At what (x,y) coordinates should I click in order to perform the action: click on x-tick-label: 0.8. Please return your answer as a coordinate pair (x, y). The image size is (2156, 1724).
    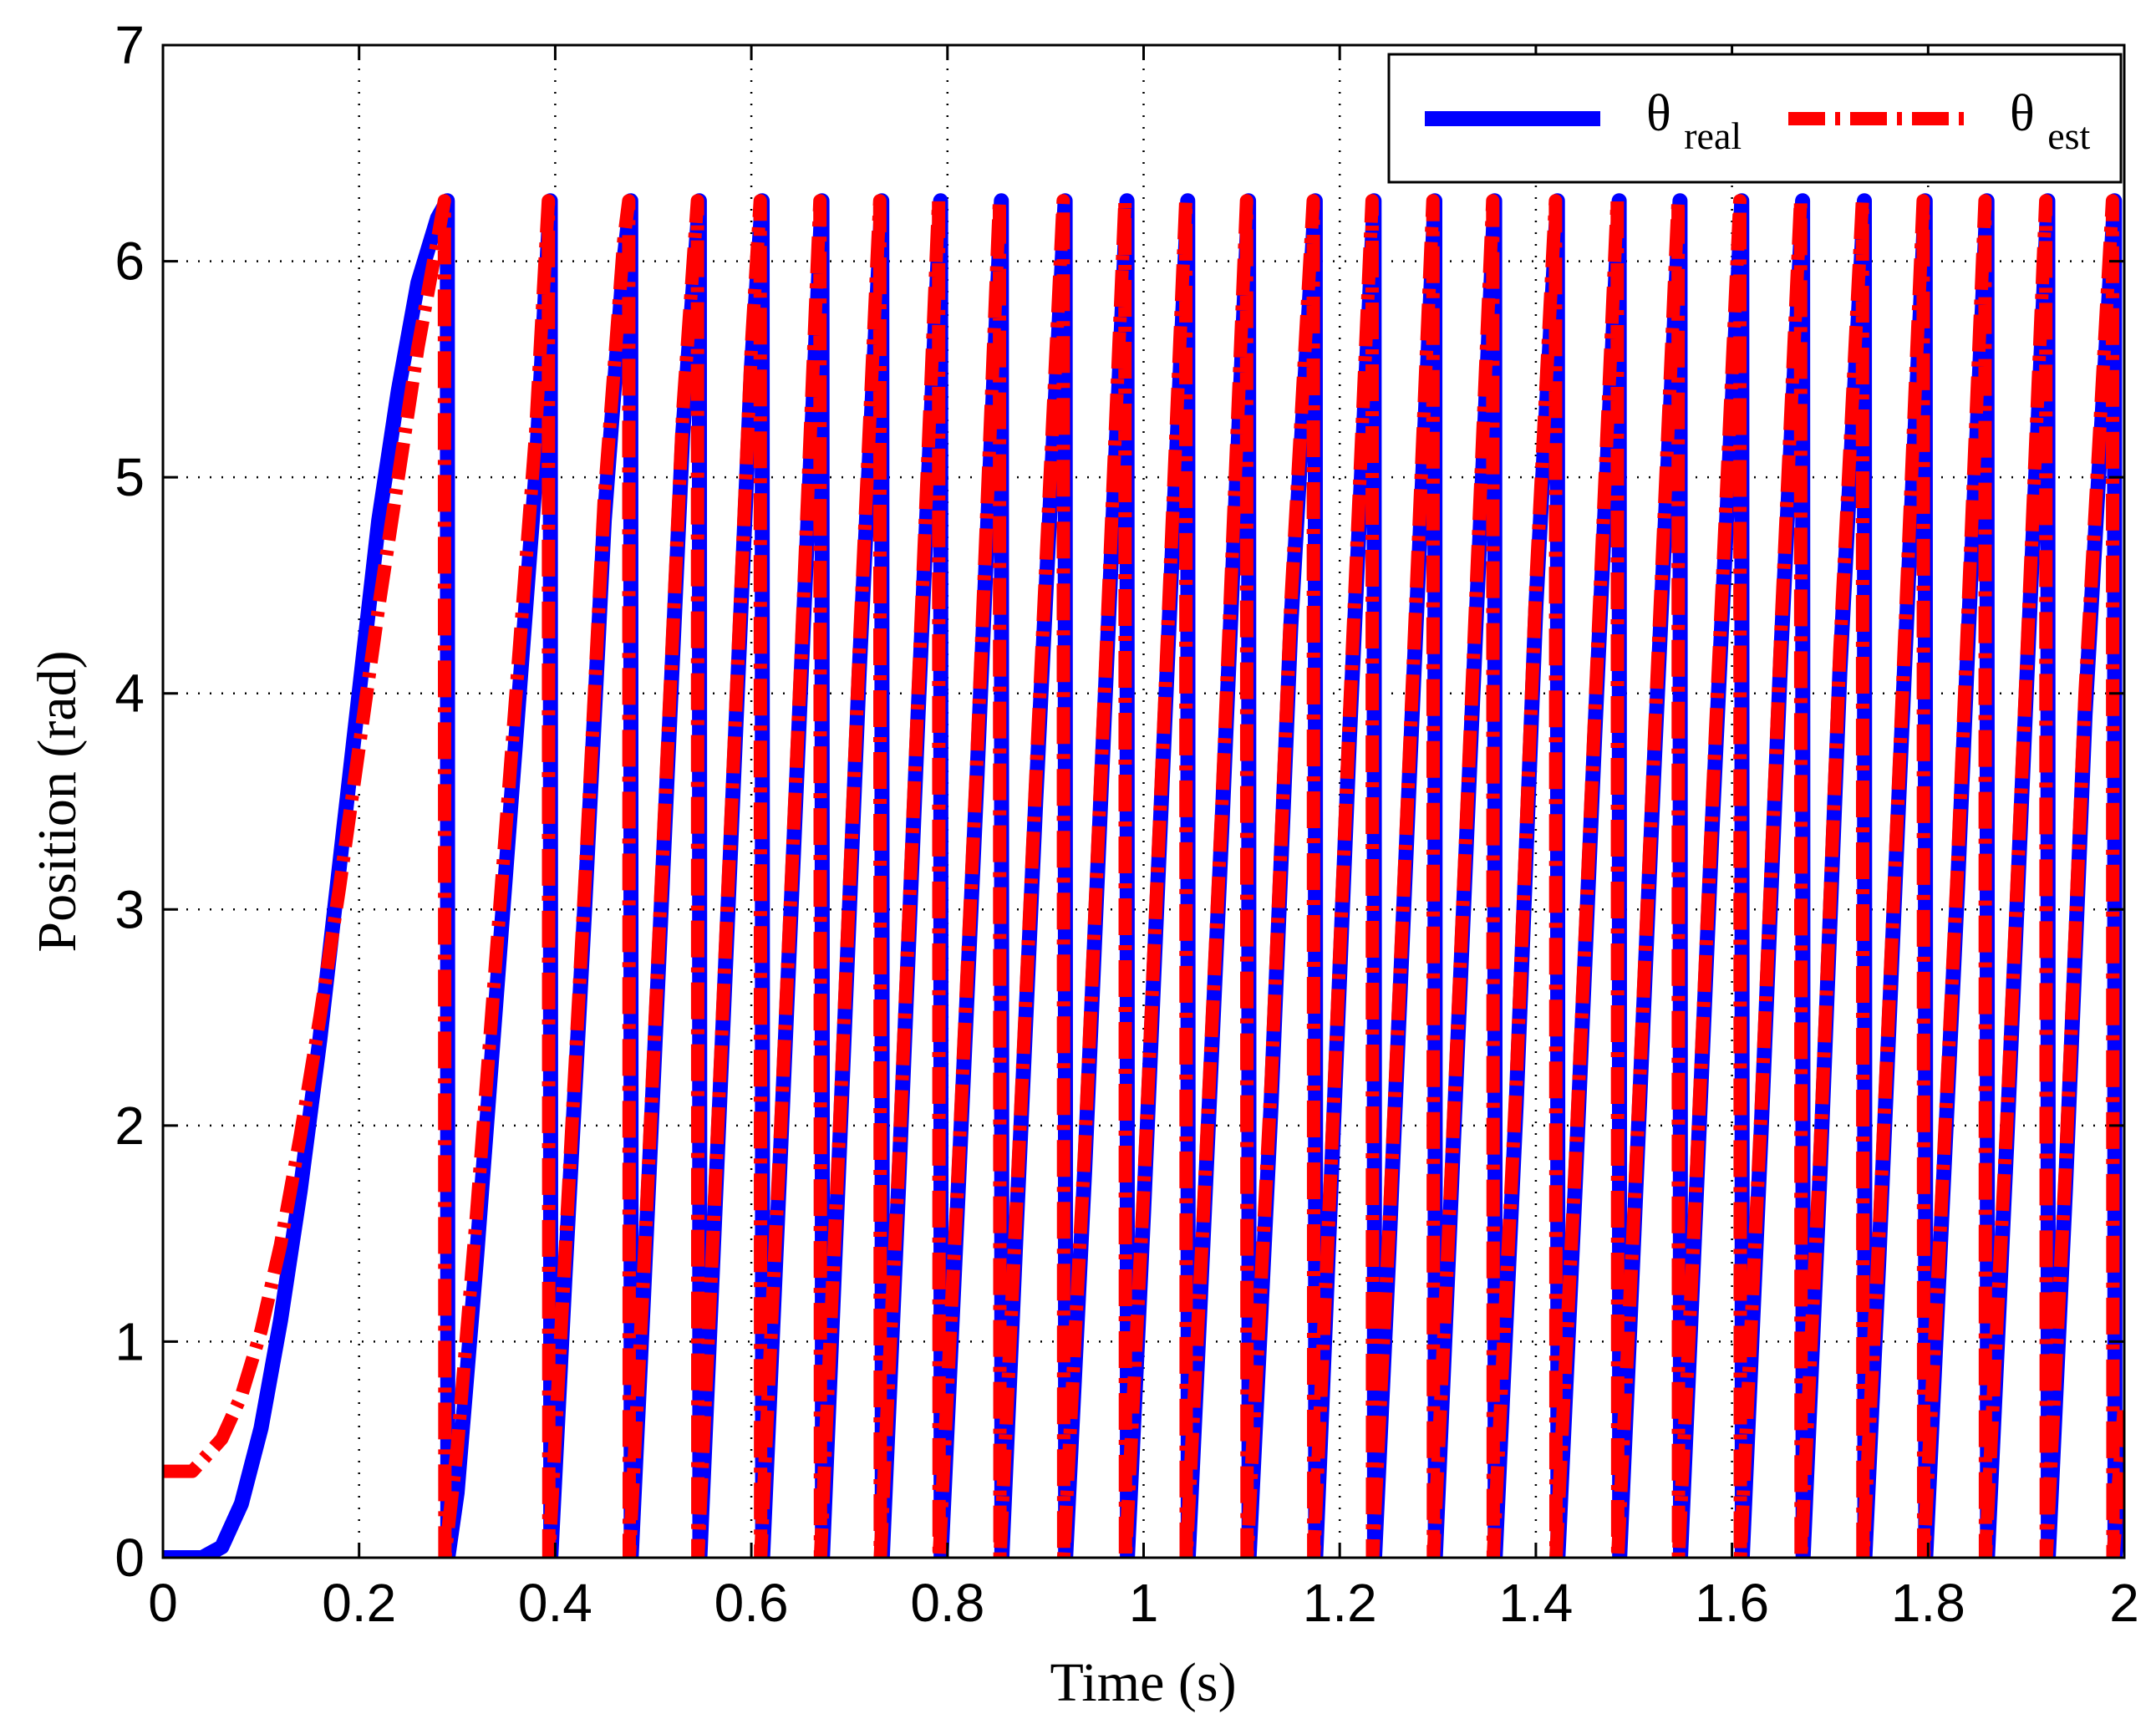
    Looking at the image, I should click on (947, 1603).